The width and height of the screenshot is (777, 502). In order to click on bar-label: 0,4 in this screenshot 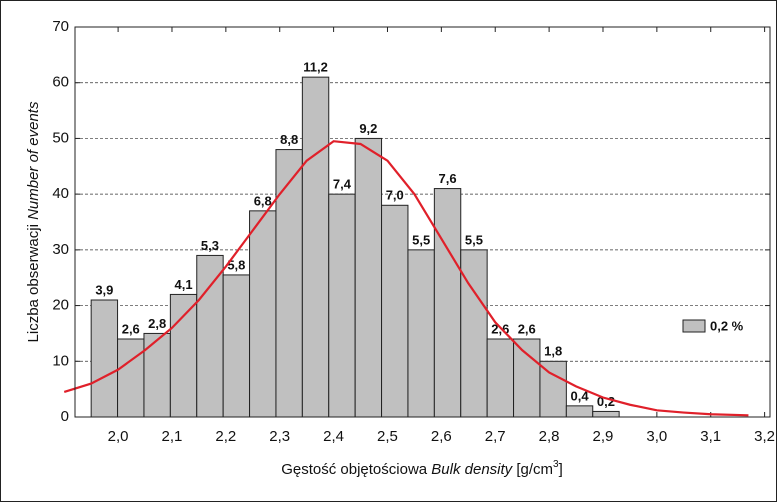, I will do `click(580, 395)`.